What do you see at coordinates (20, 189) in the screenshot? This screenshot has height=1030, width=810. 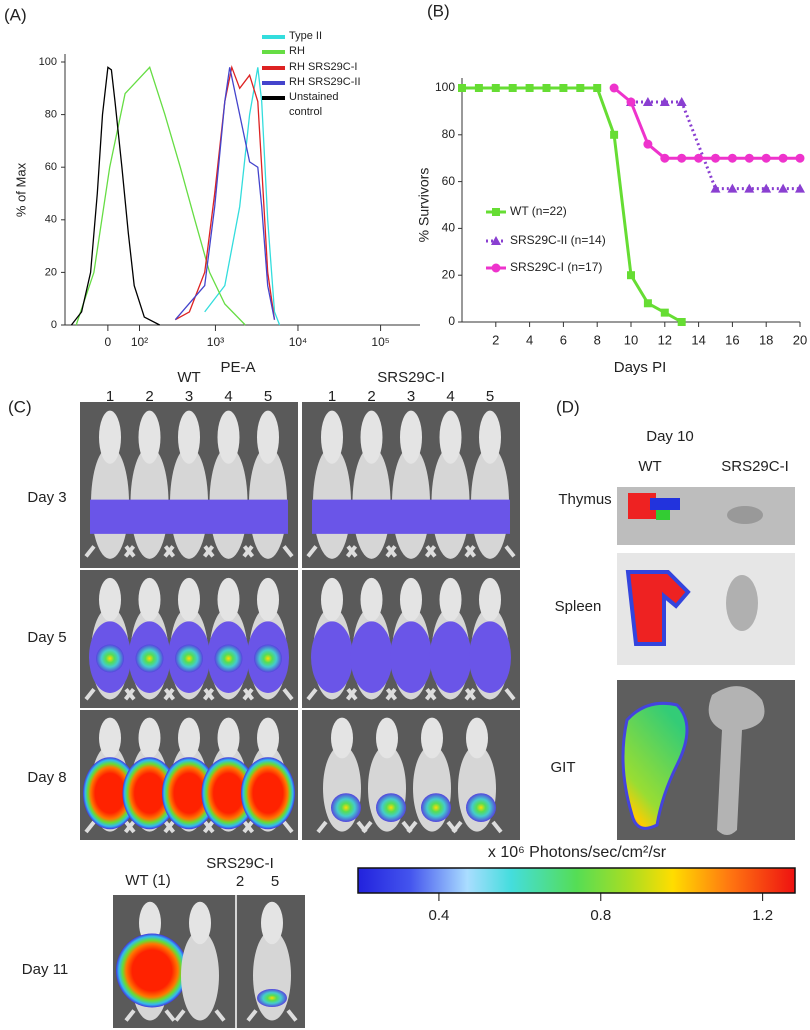 I see `y-axis-label: % of Max` at bounding box center [20, 189].